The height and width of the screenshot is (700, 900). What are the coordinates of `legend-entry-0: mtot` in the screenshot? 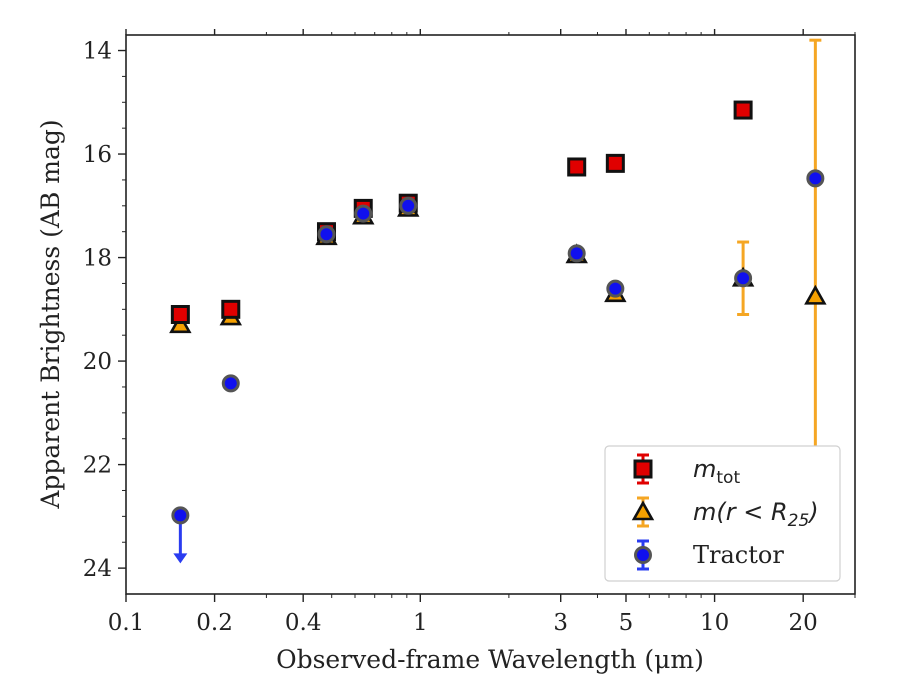 It's located at (686, 470).